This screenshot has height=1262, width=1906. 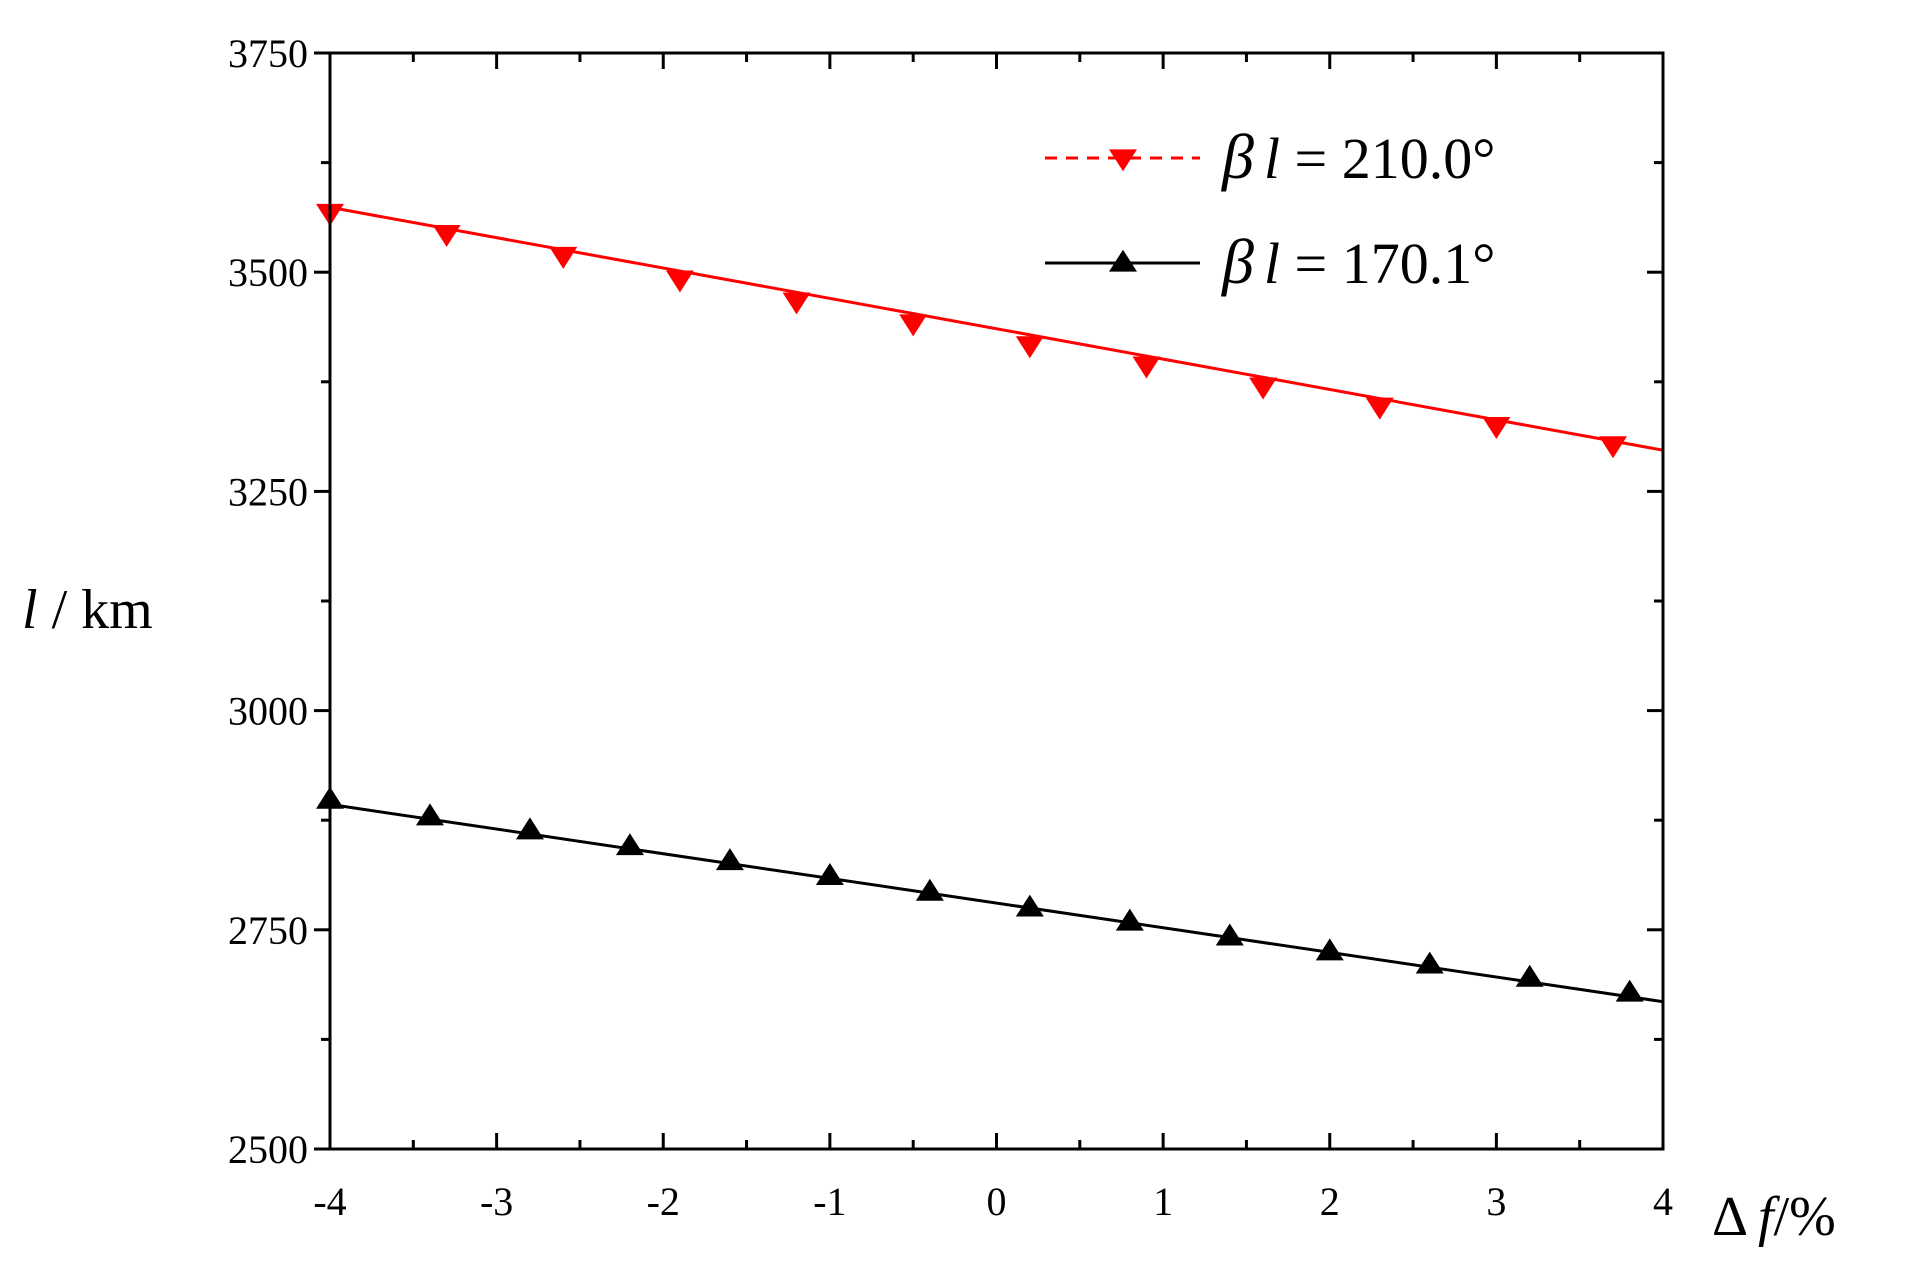 What do you see at coordinates (268, 711) in the screenshot?
I see `y-tick-label: 3000` at bounding box center [268, 711].